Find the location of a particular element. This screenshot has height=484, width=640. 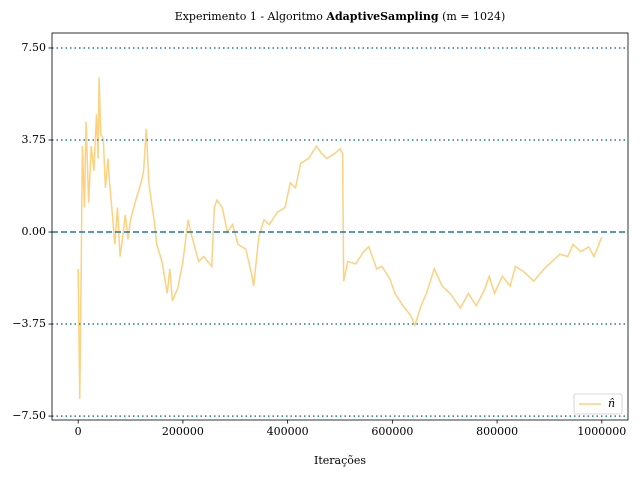

y-tick-label: 3.75 is located at coordinates (34, 139).